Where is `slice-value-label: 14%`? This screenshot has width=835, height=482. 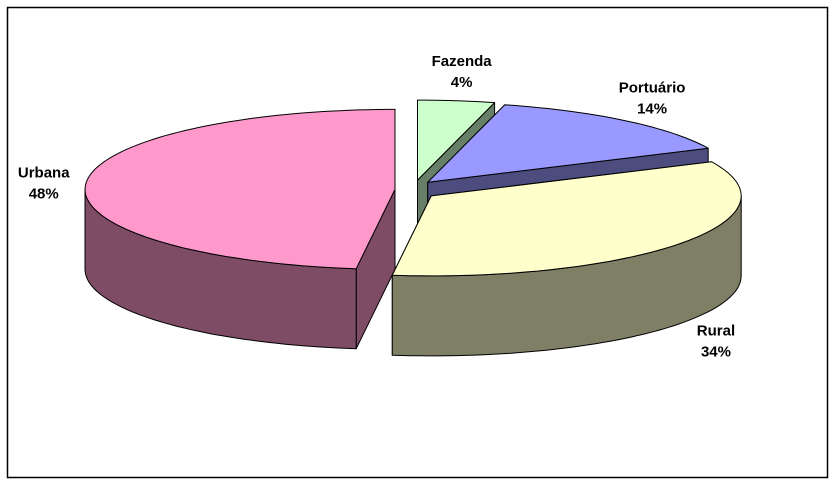 slice-value-label: 14% is located at coordinates (652, 109).